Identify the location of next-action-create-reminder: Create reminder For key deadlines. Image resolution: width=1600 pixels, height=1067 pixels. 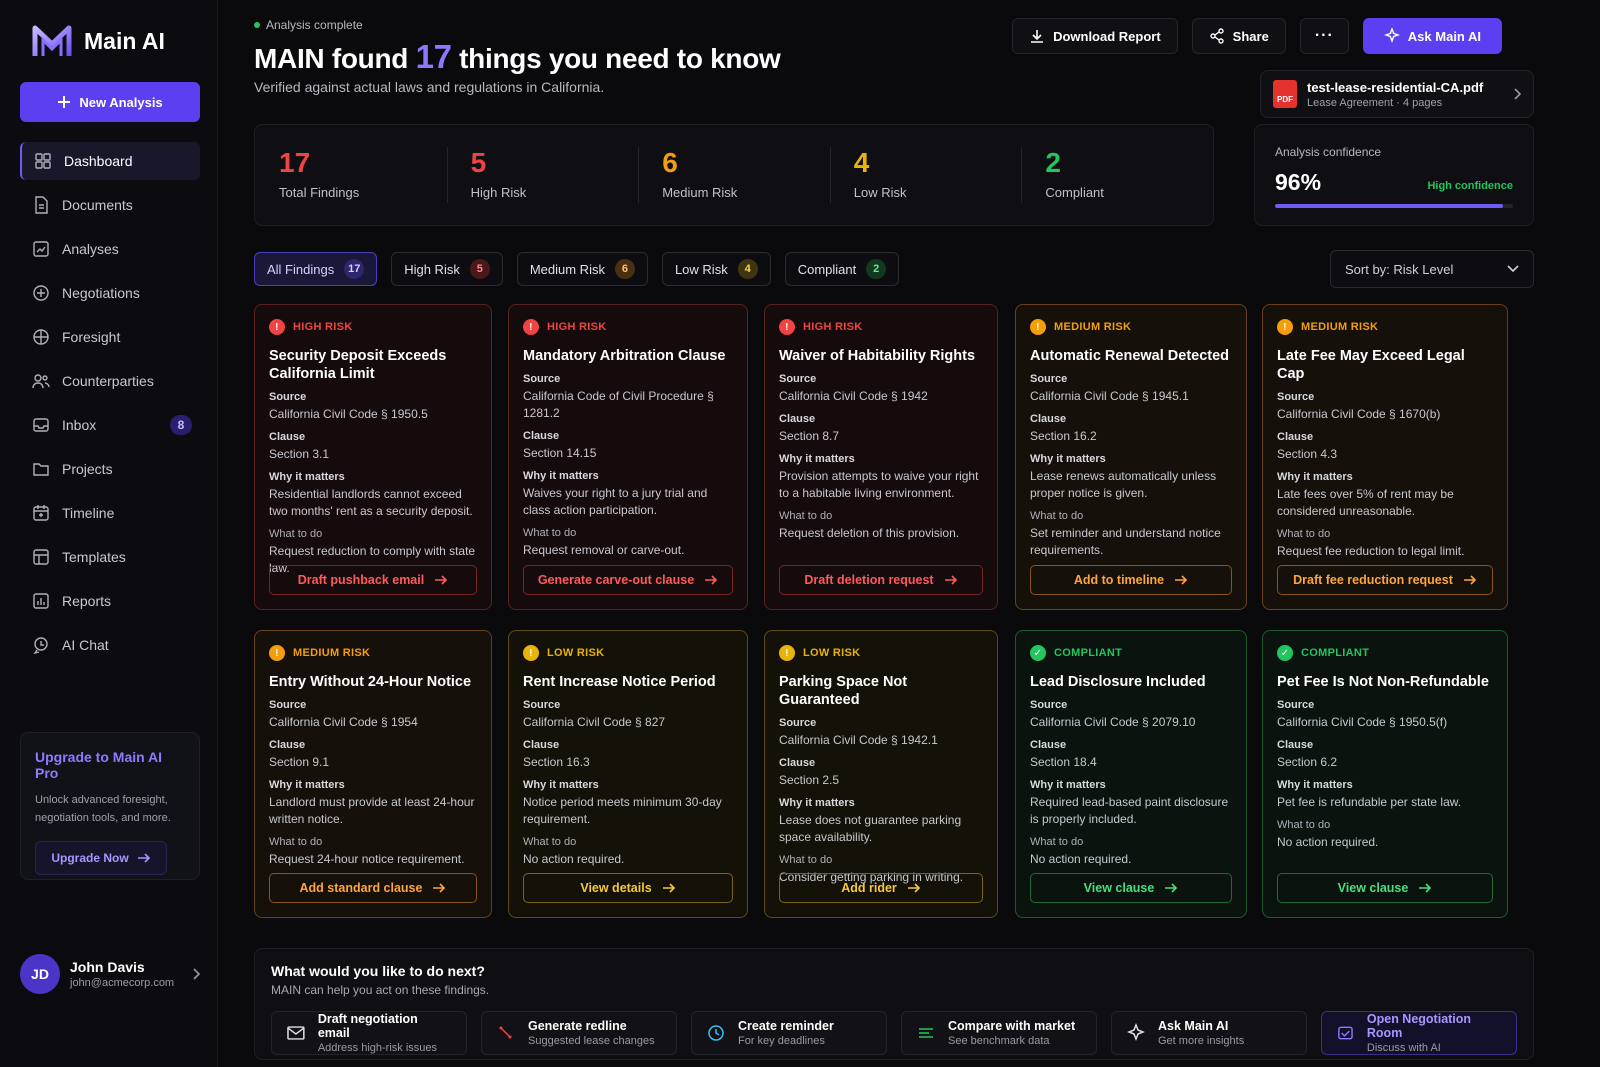
(789, 1033).